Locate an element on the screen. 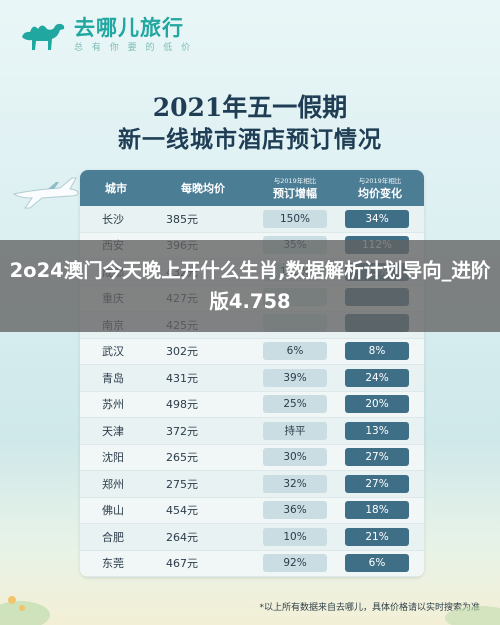 Image resolution: width=500 pixels, height=625 pixels. header-booking: 与2019年相比 预订增幅 is located at coordinates (295, 188).